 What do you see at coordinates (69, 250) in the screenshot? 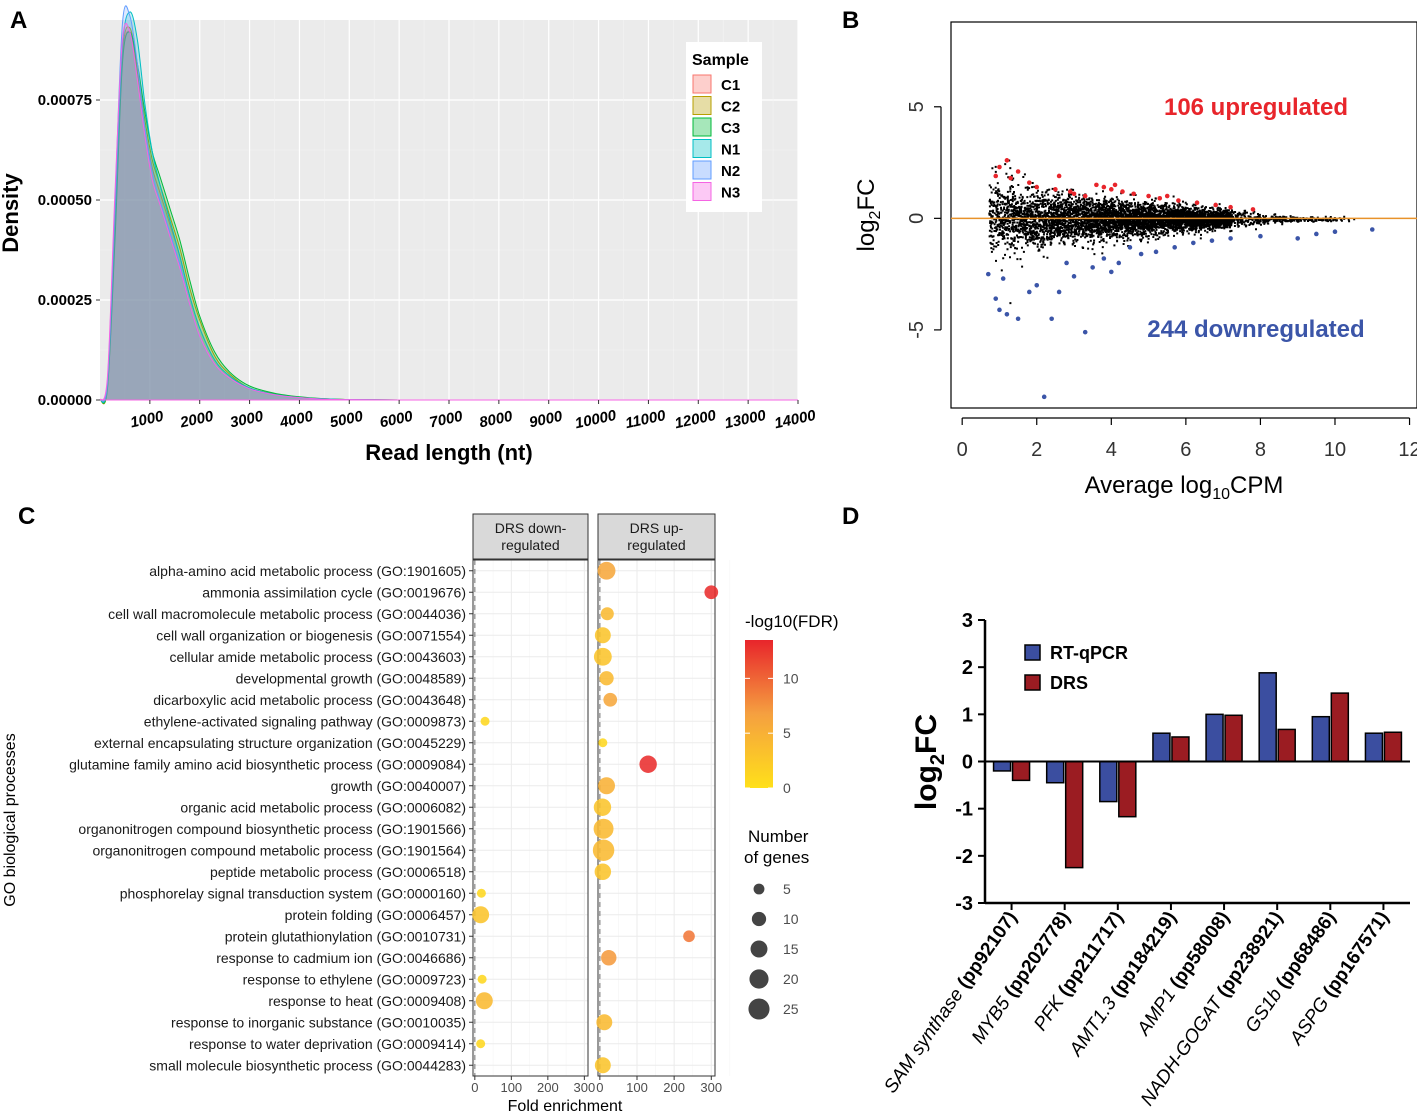
I see `panel-a-y-tick-labels: 0.00000 0.00025 0.00050 0.00075` at bounding box center [69, 250].